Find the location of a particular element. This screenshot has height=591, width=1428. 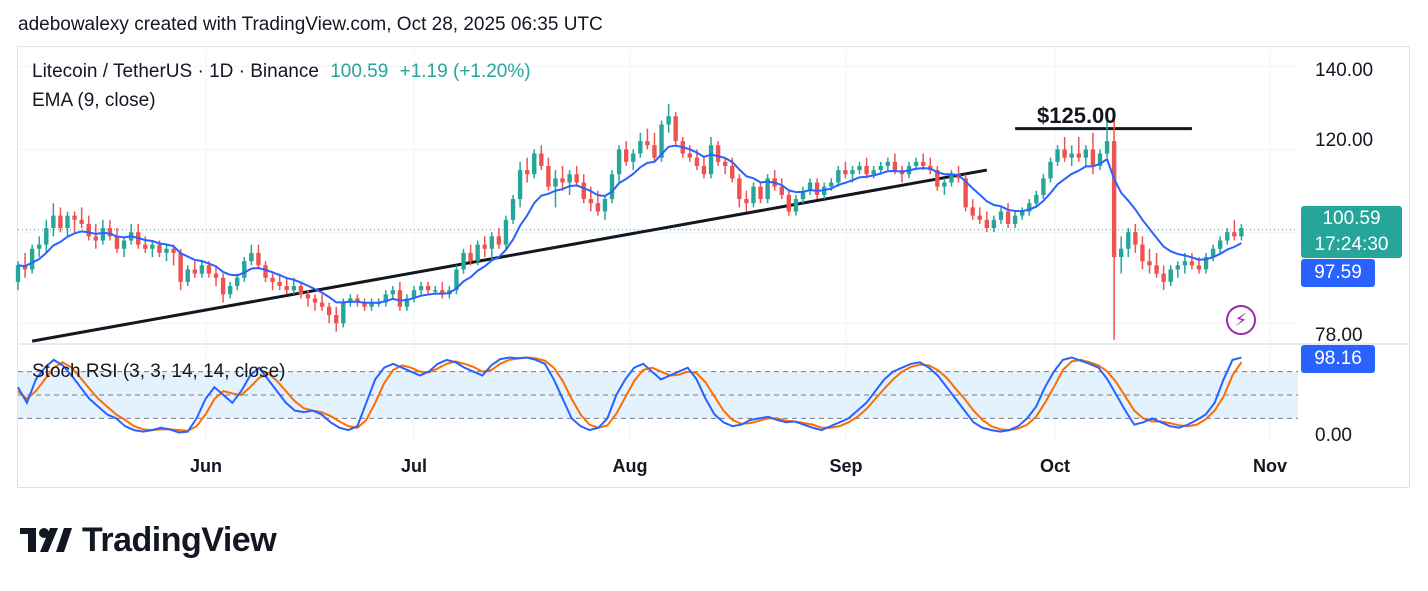

price-axis-label: 120.00 is located at coordinates (1344, 140).